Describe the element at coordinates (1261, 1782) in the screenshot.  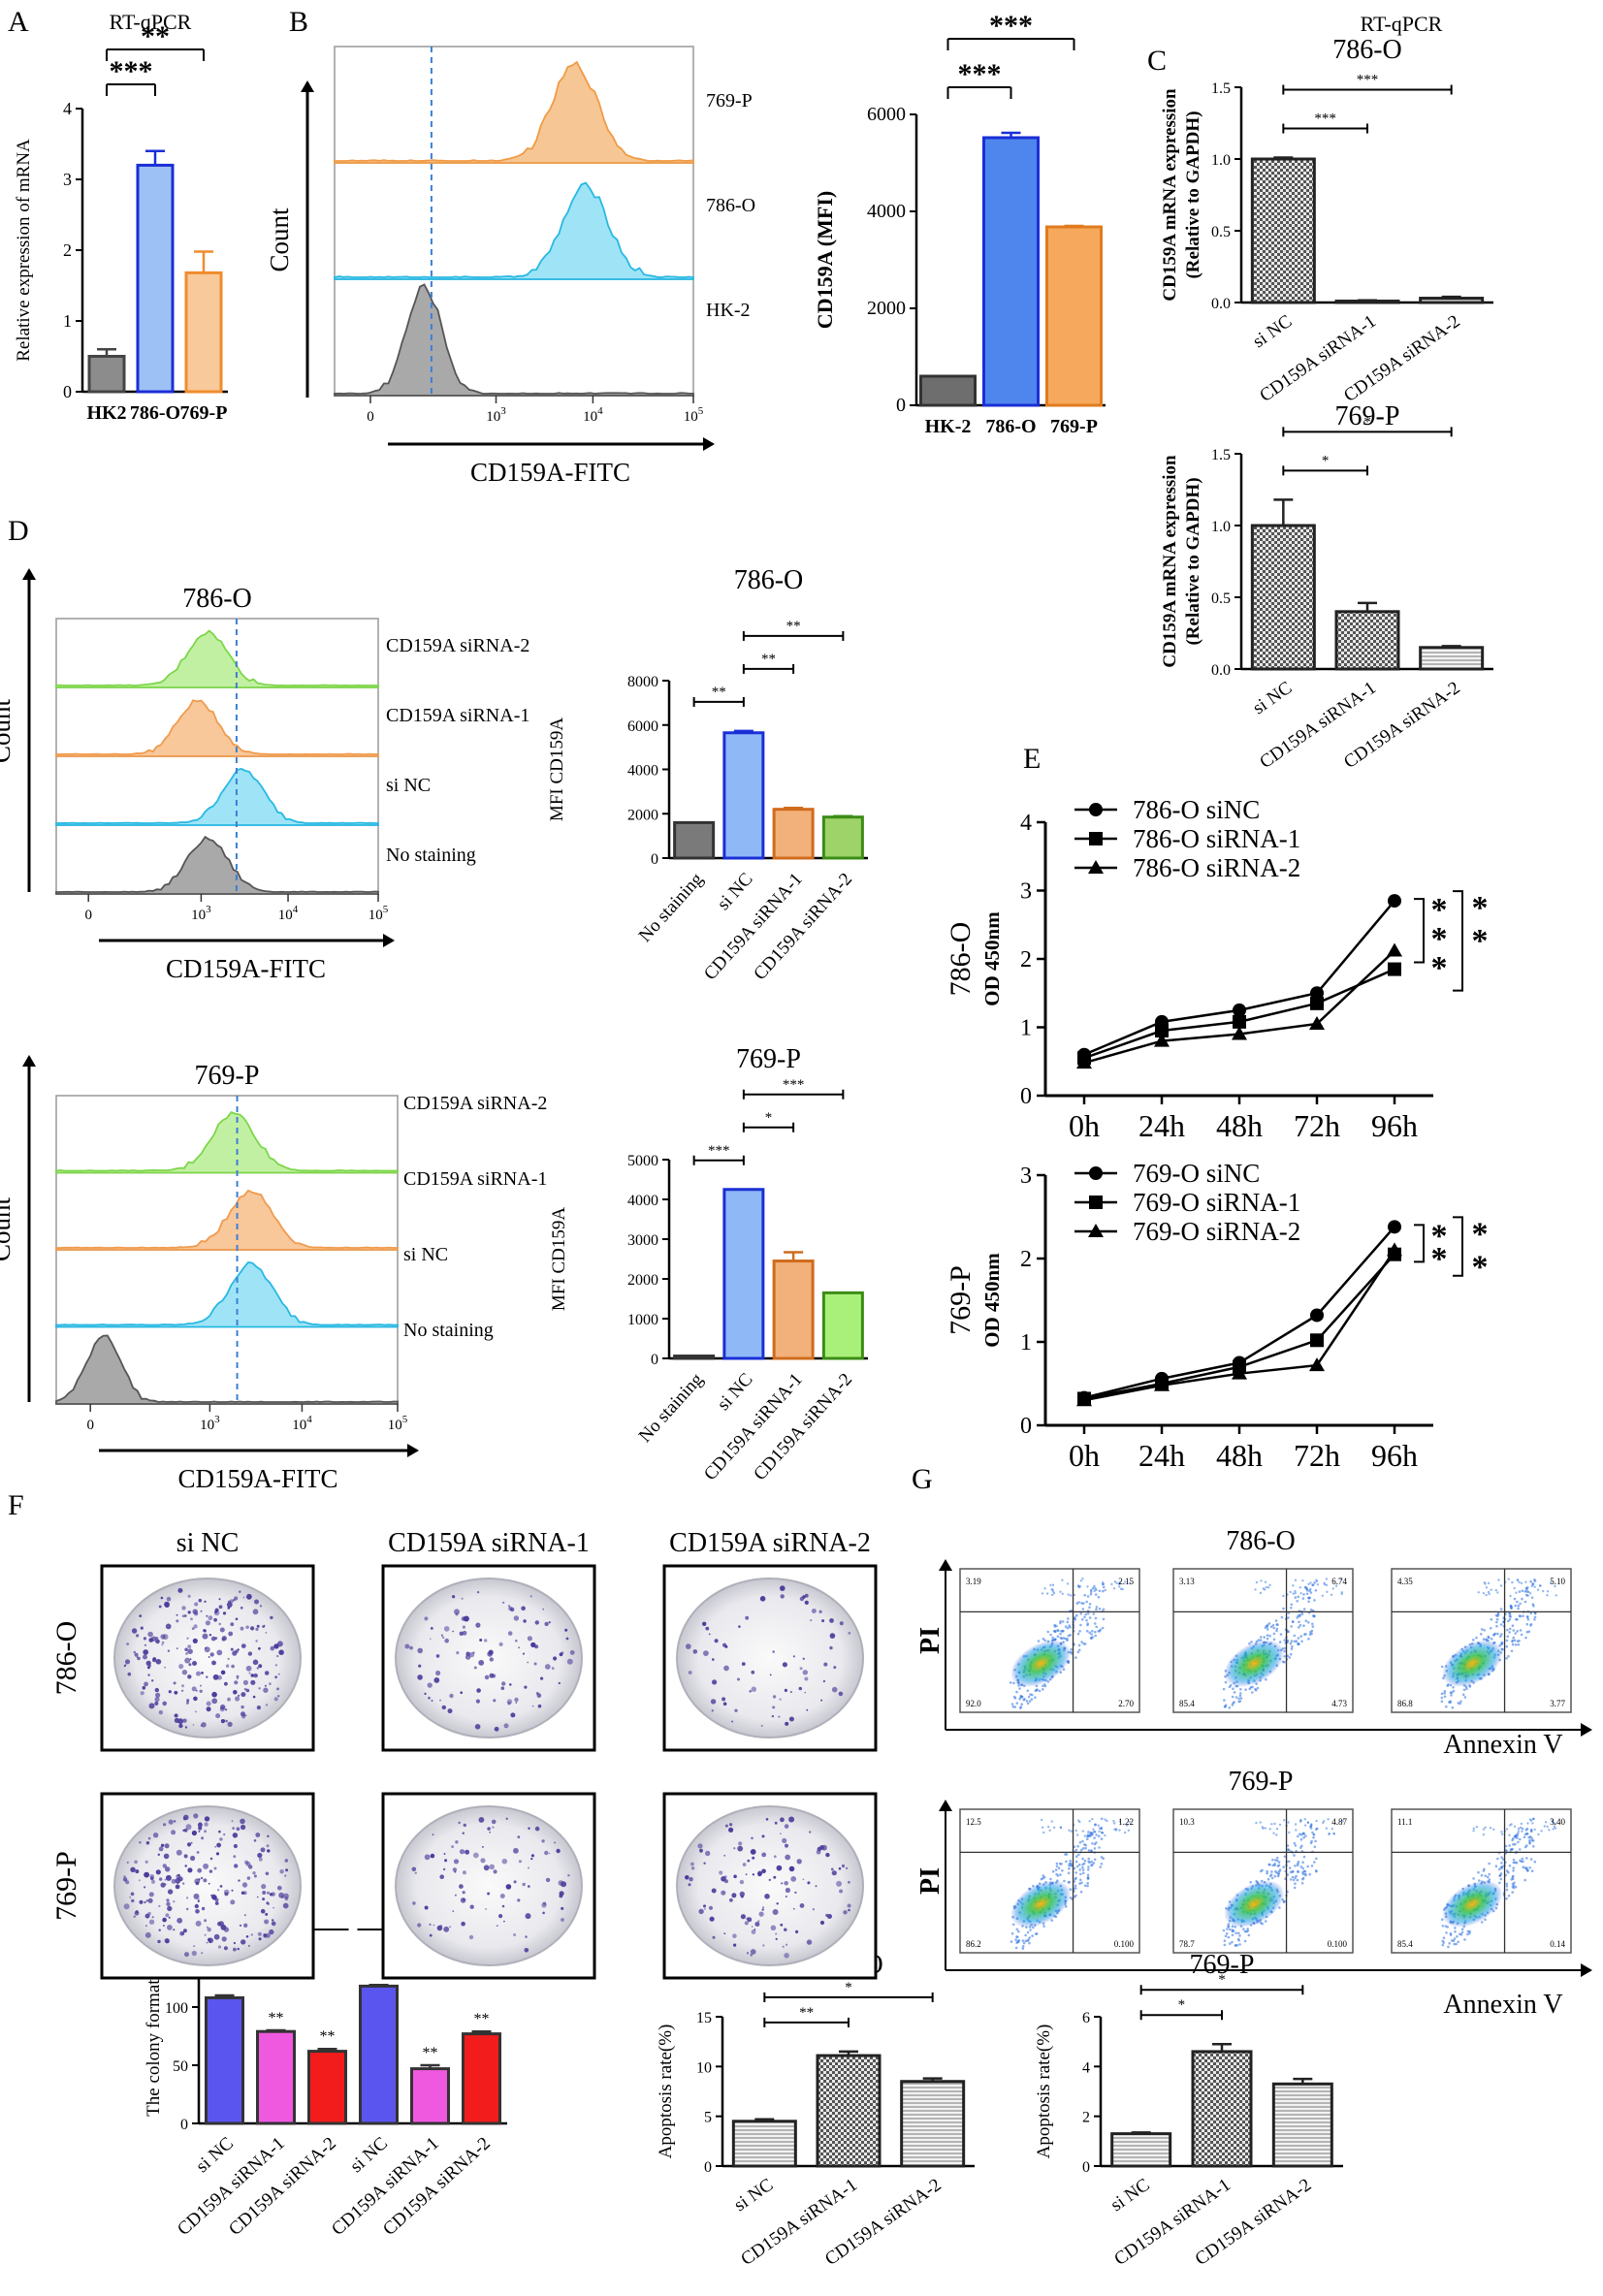
I see `scatter-row-title: 769-P` at that location.